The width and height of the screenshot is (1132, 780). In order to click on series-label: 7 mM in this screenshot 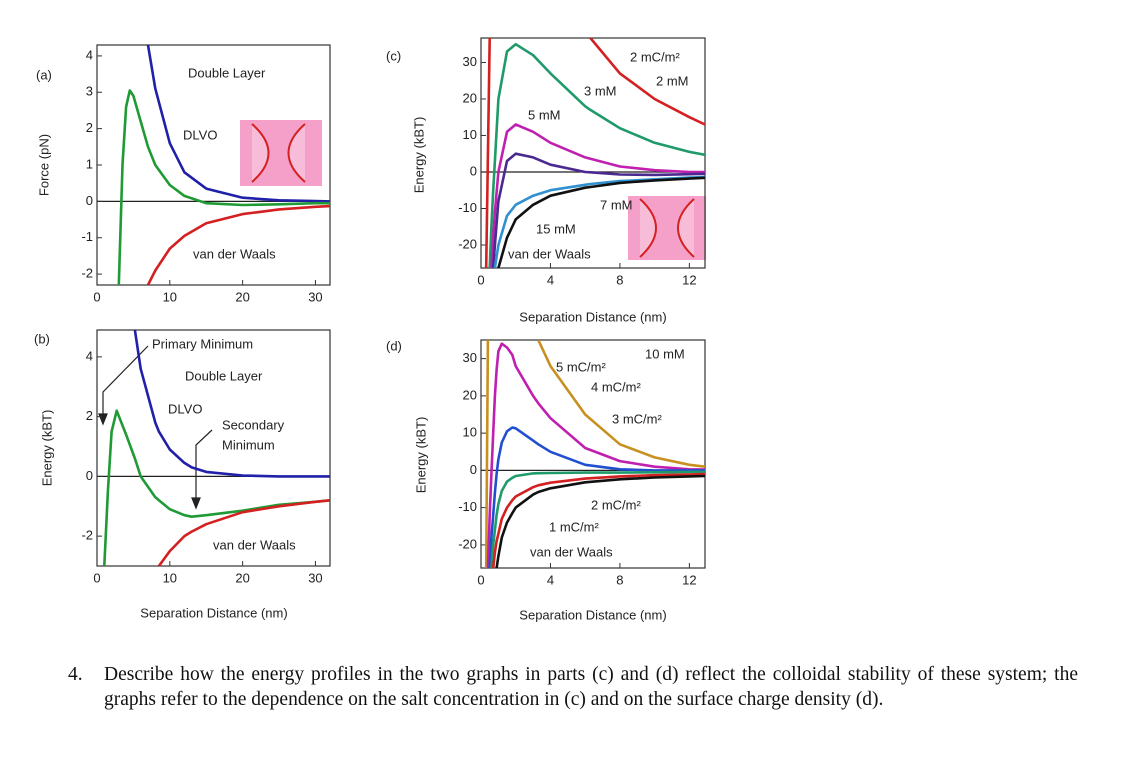, I will do `click(616, 204)`.